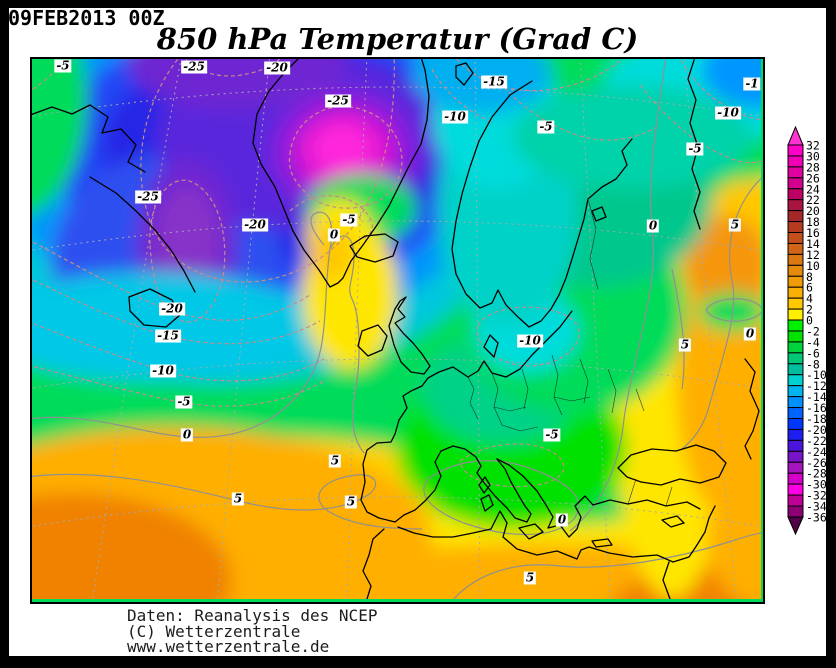 This screenshot has width=836, height=668. What do you see at coordinates (813, 364) in the screenshot?
I see `colorbar-tick: -8` at bounding box center [813, 364].